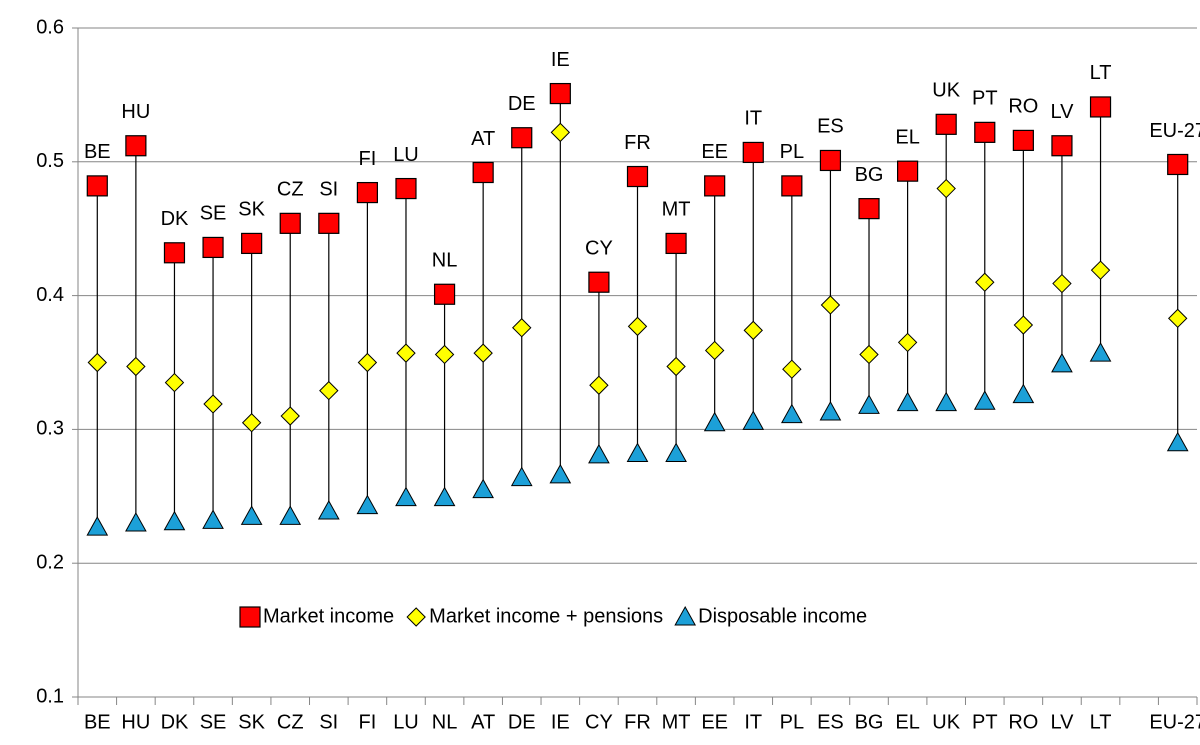 Image resolution: width=1200 pixels, height=745 pixels. What do you see at coordinates (946, 91) in the screenshot?
I see `point-label: UK` at bounding box center [946, 91].